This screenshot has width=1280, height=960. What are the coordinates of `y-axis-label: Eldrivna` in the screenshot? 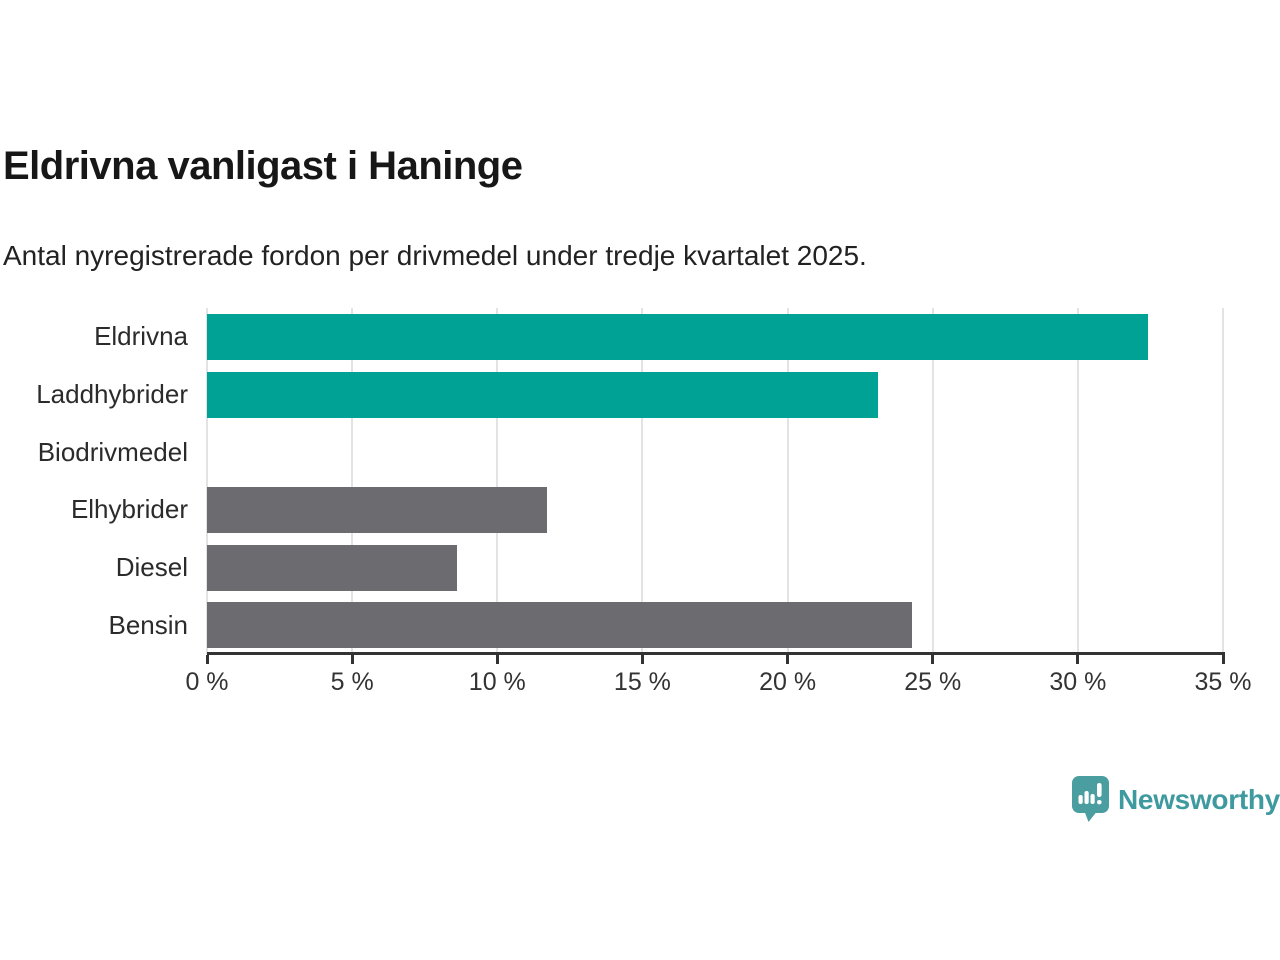 It's located at (141, 336).